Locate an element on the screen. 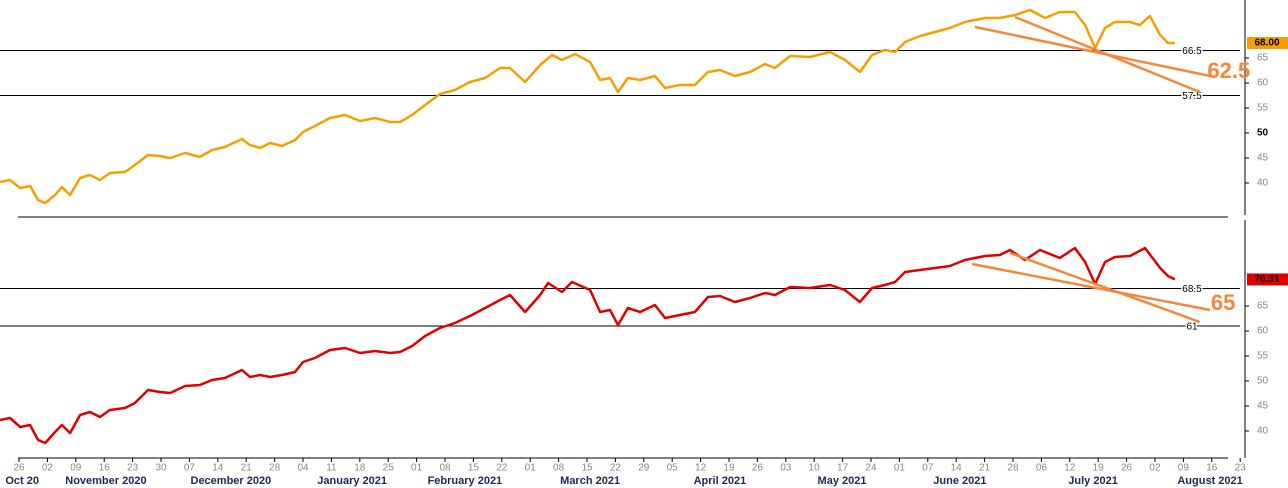 This screenshot has height=488, width=1288. x-tick-label: 11 is located at coordinates (331, 468).